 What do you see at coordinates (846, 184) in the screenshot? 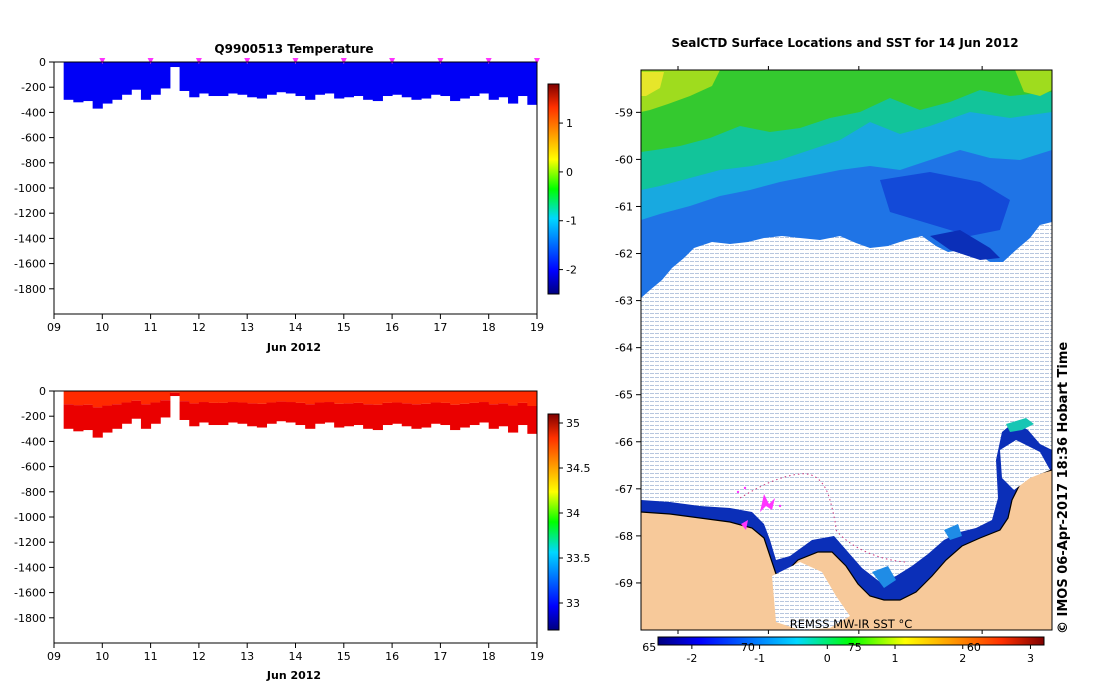
I see `sst-open-ocean` at bounding box center [846, 184].